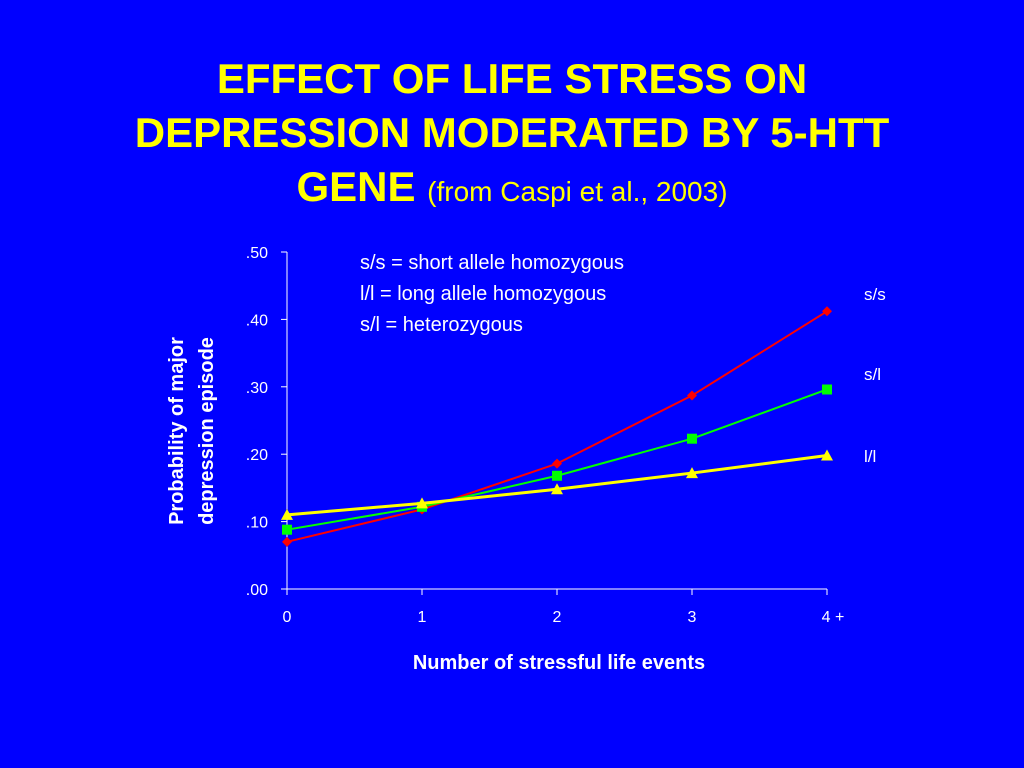 The height and width of the screenshot is (768, 1024). I want to click on title-line-2: DEPRESSION MODERATED BY 5-HTT, so click(512, 132).